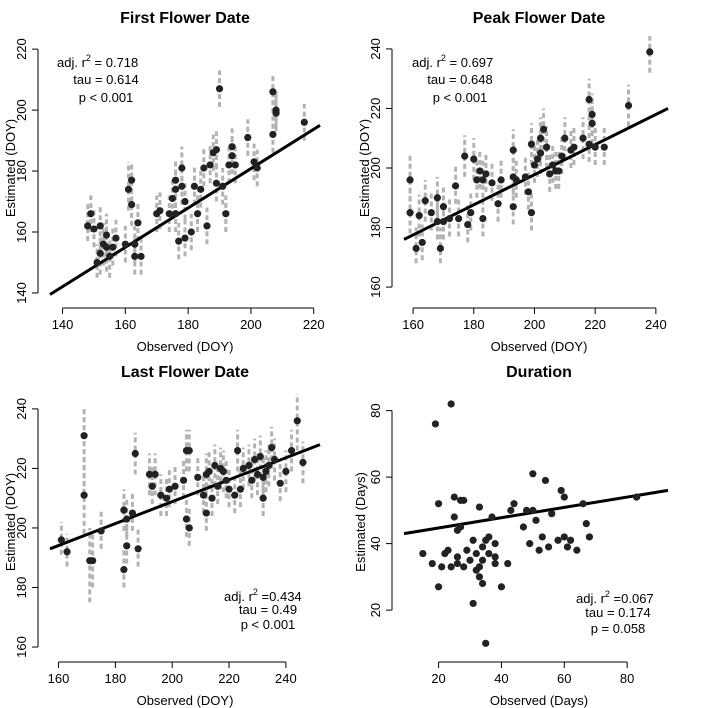  Describe the element at coordinates (21, 293) in the screenshot. I see `y-tick-label: 140` at that location.